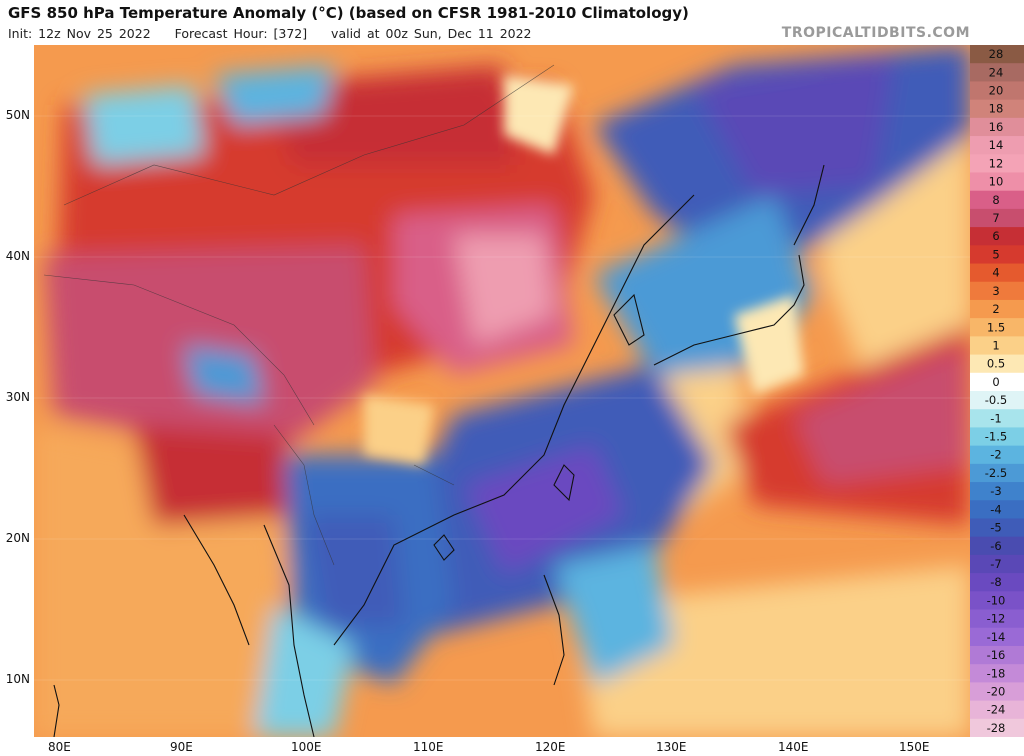 This screenshot has width=1024, height=756. I want to click on colorbar-label: 1, so click(995, 345).